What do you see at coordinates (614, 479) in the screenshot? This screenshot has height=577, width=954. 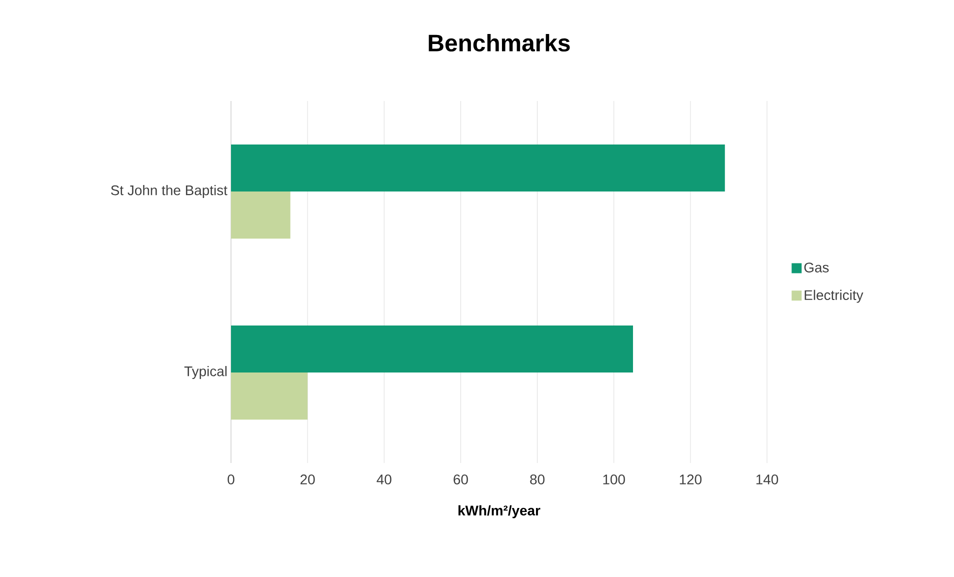 I see `x-tick-label: 100` at bounding box center [614, 479].